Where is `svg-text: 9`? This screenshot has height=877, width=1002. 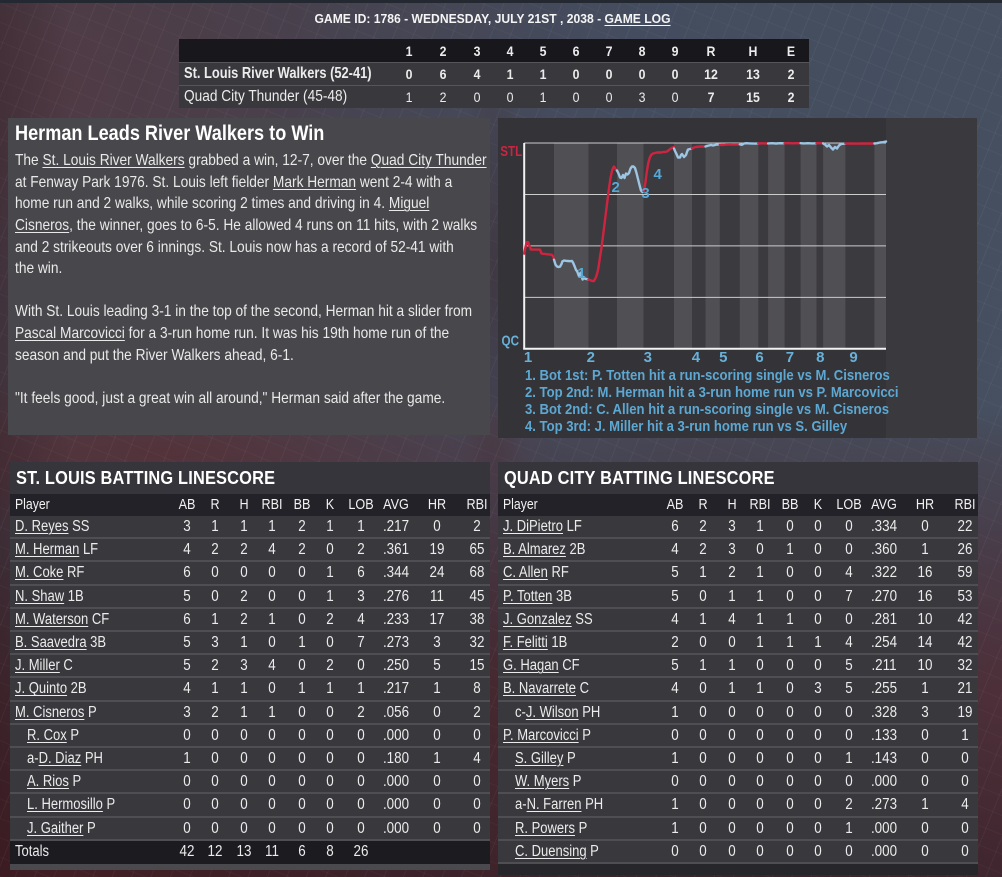
svg-text: 9 is located at coordinates (853, 357).